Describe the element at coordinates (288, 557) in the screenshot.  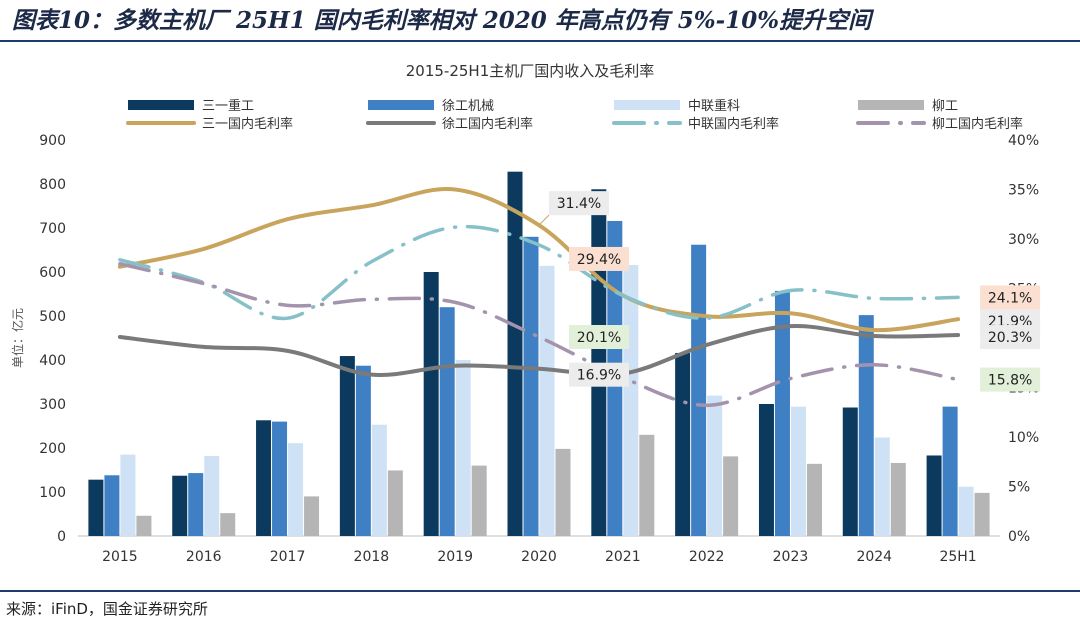
I see `x-tick-label-2017: 2017` at that location.